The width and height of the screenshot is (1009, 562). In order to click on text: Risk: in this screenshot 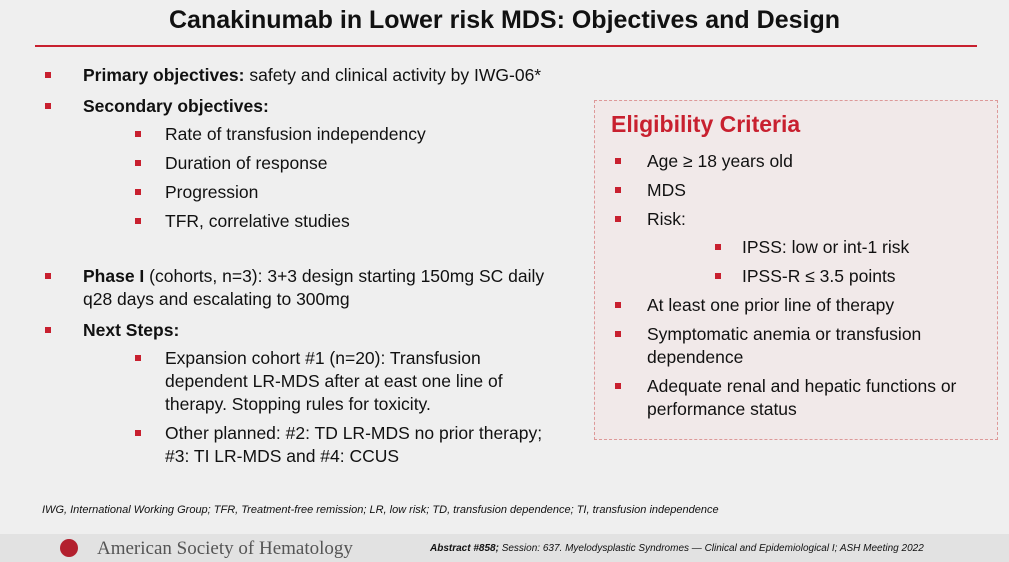, I will do `click(666, 219)`.